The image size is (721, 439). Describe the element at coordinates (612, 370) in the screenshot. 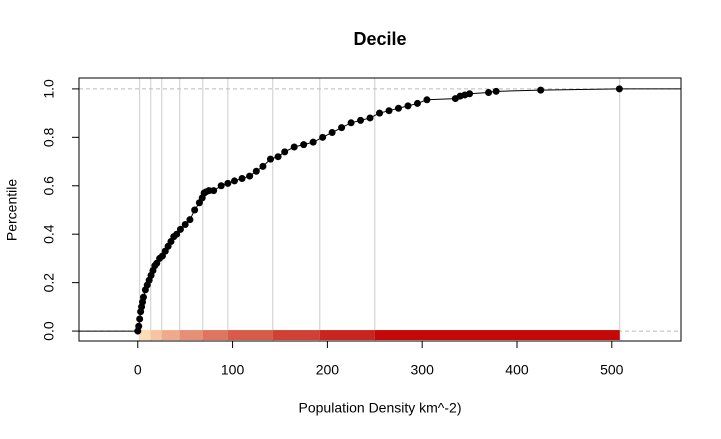

I see `x-tick-label: 500` at that location.